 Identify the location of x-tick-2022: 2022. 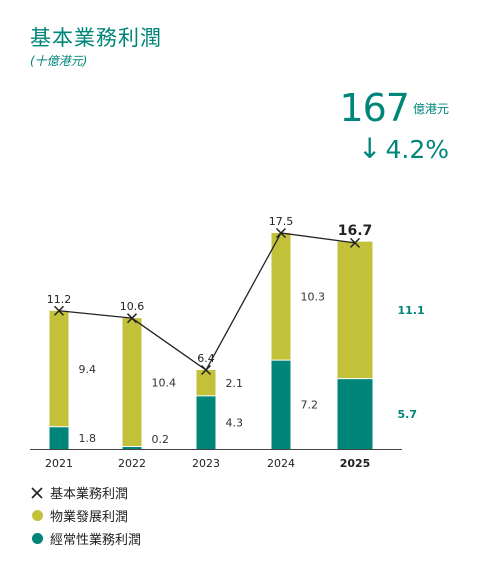
(132, 463).